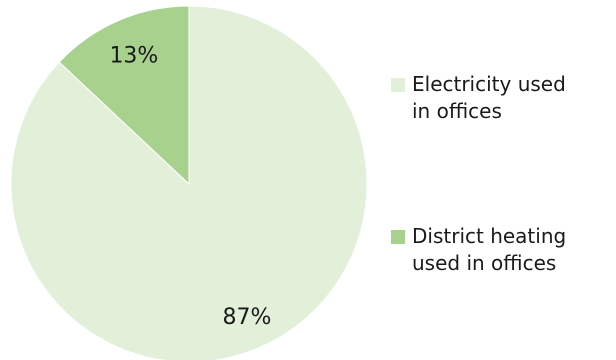 Image resolution: width=616 pixels, height=360 pixels. Describe the element at coordinates (247, 317) in the screenshot. I see `data-label-1: 87%` at that location.